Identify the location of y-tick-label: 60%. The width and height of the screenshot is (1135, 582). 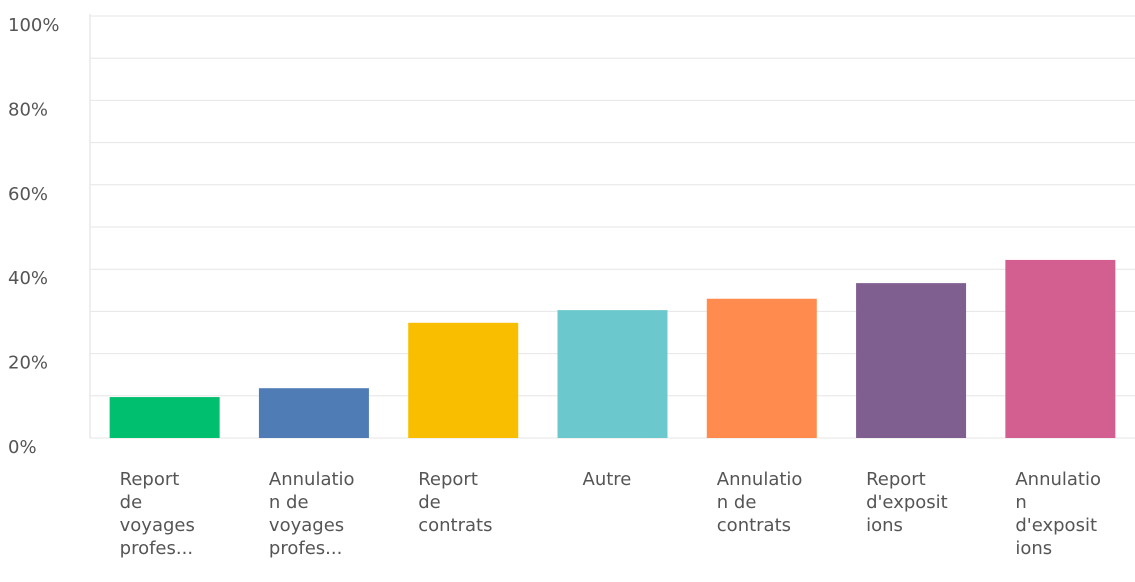
(28, 194).